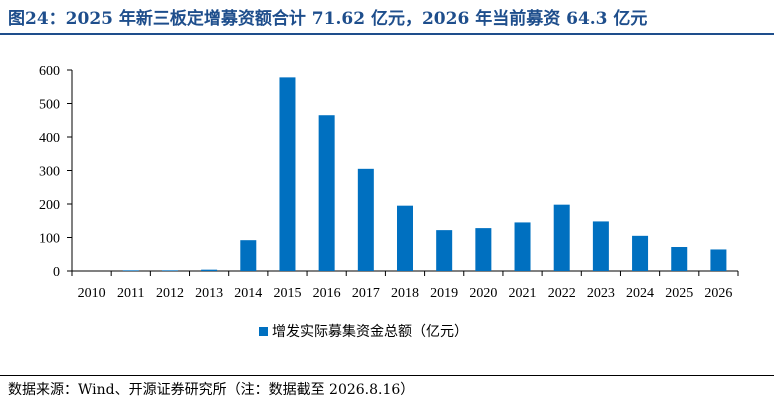 The height and width of the screenshot is (405, 774). Describe the element at coordinates (56, 272) in the screenshot. I see `y-tick-label: 0` at that location.